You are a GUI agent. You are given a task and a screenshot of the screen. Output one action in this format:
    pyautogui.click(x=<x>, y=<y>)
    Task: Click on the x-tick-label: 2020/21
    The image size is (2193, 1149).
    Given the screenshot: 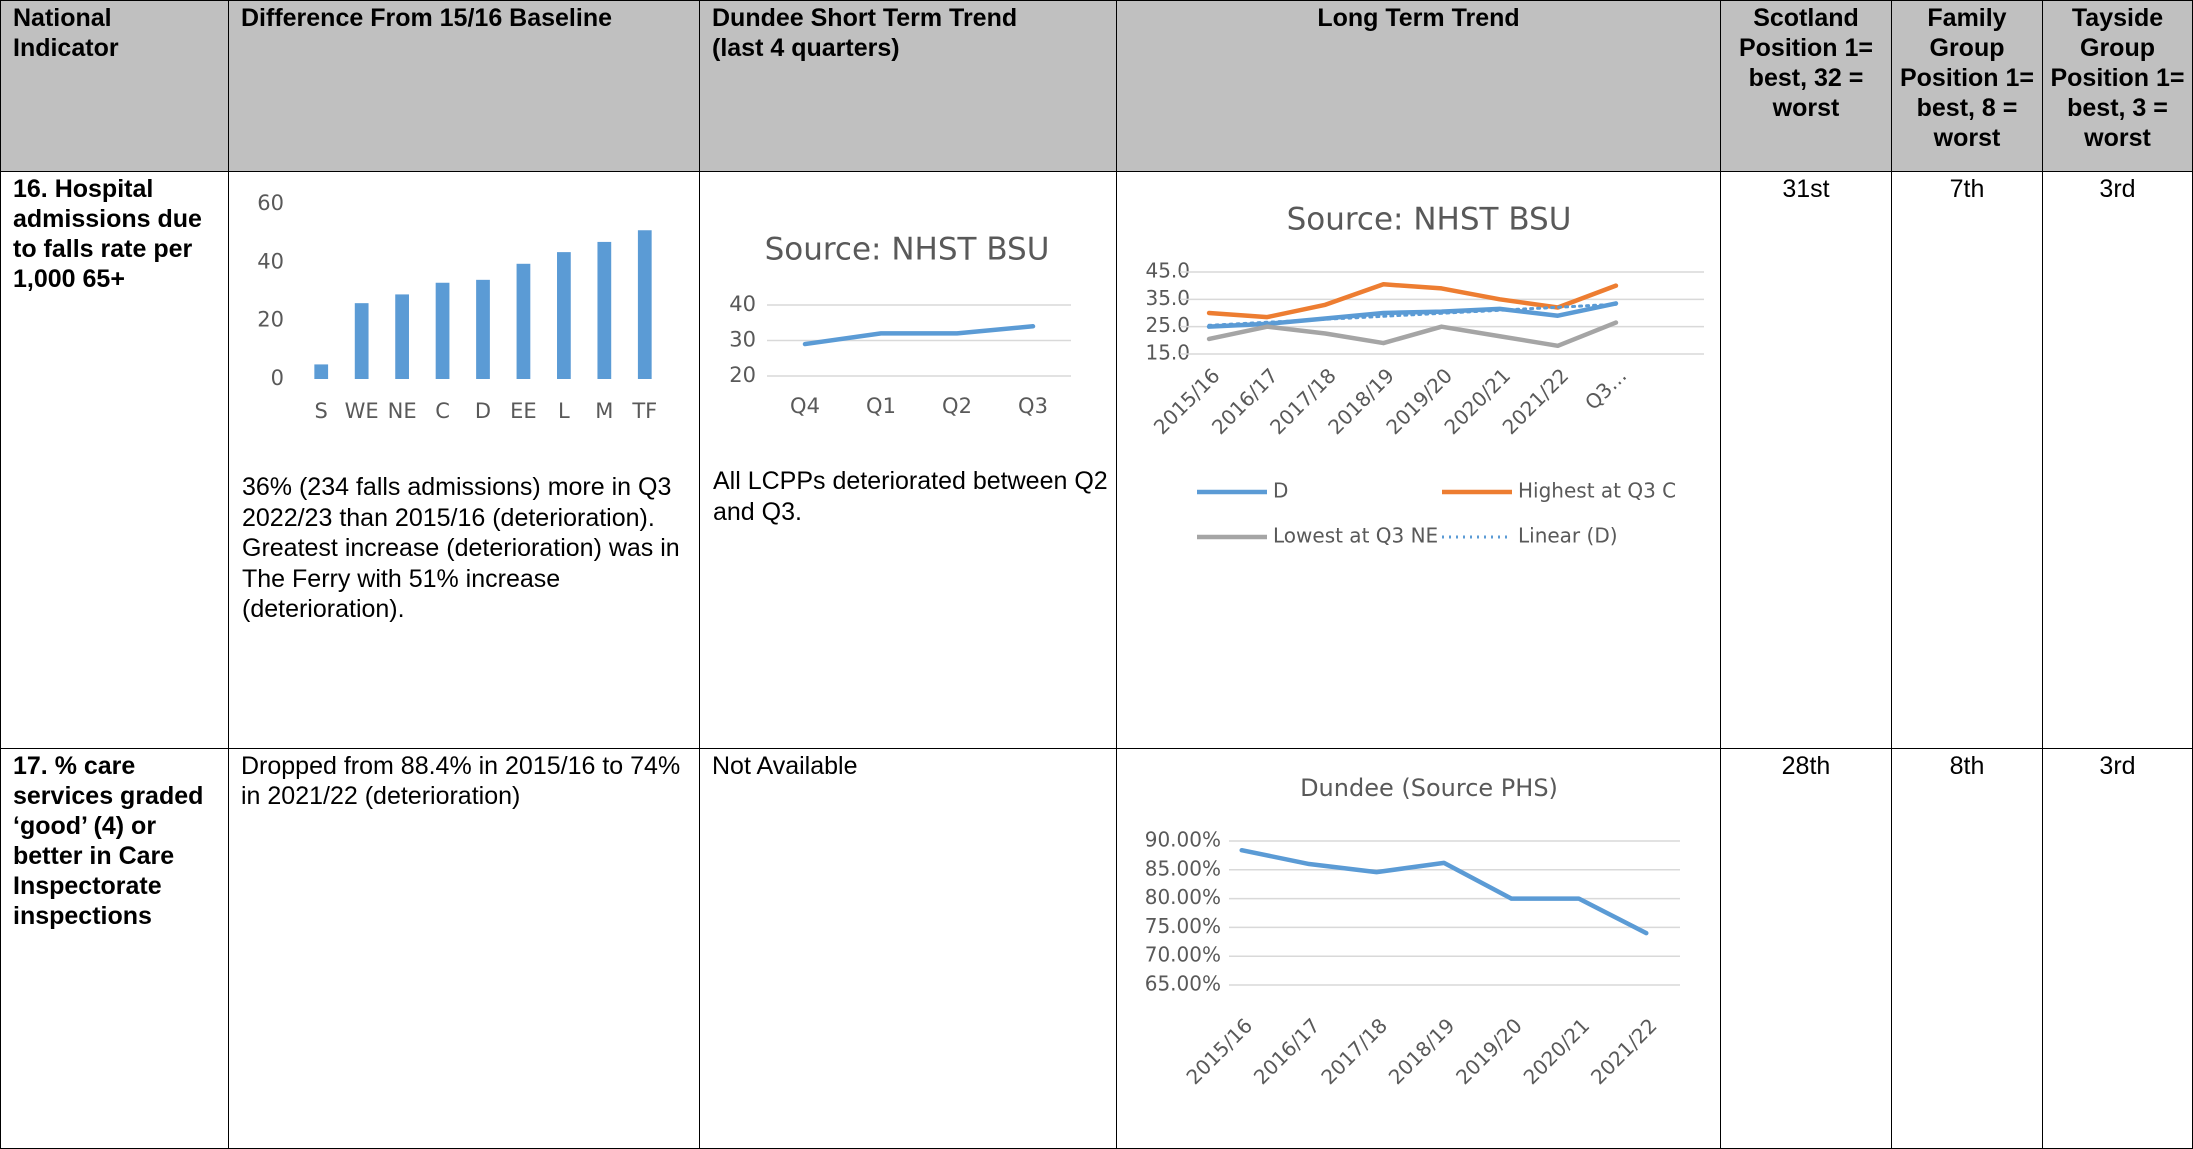 What is the action you would take?
    pyautogui.click(x=1557, y=1051)
    